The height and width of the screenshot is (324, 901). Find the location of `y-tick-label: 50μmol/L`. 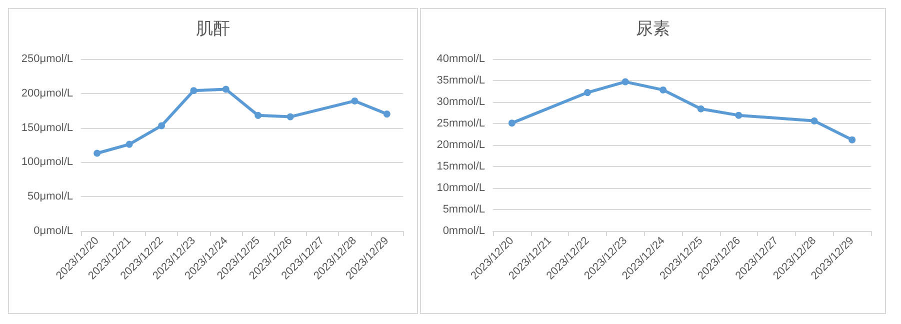

y-tick-label: 50μmol/L is located at coordinates (50, 196).